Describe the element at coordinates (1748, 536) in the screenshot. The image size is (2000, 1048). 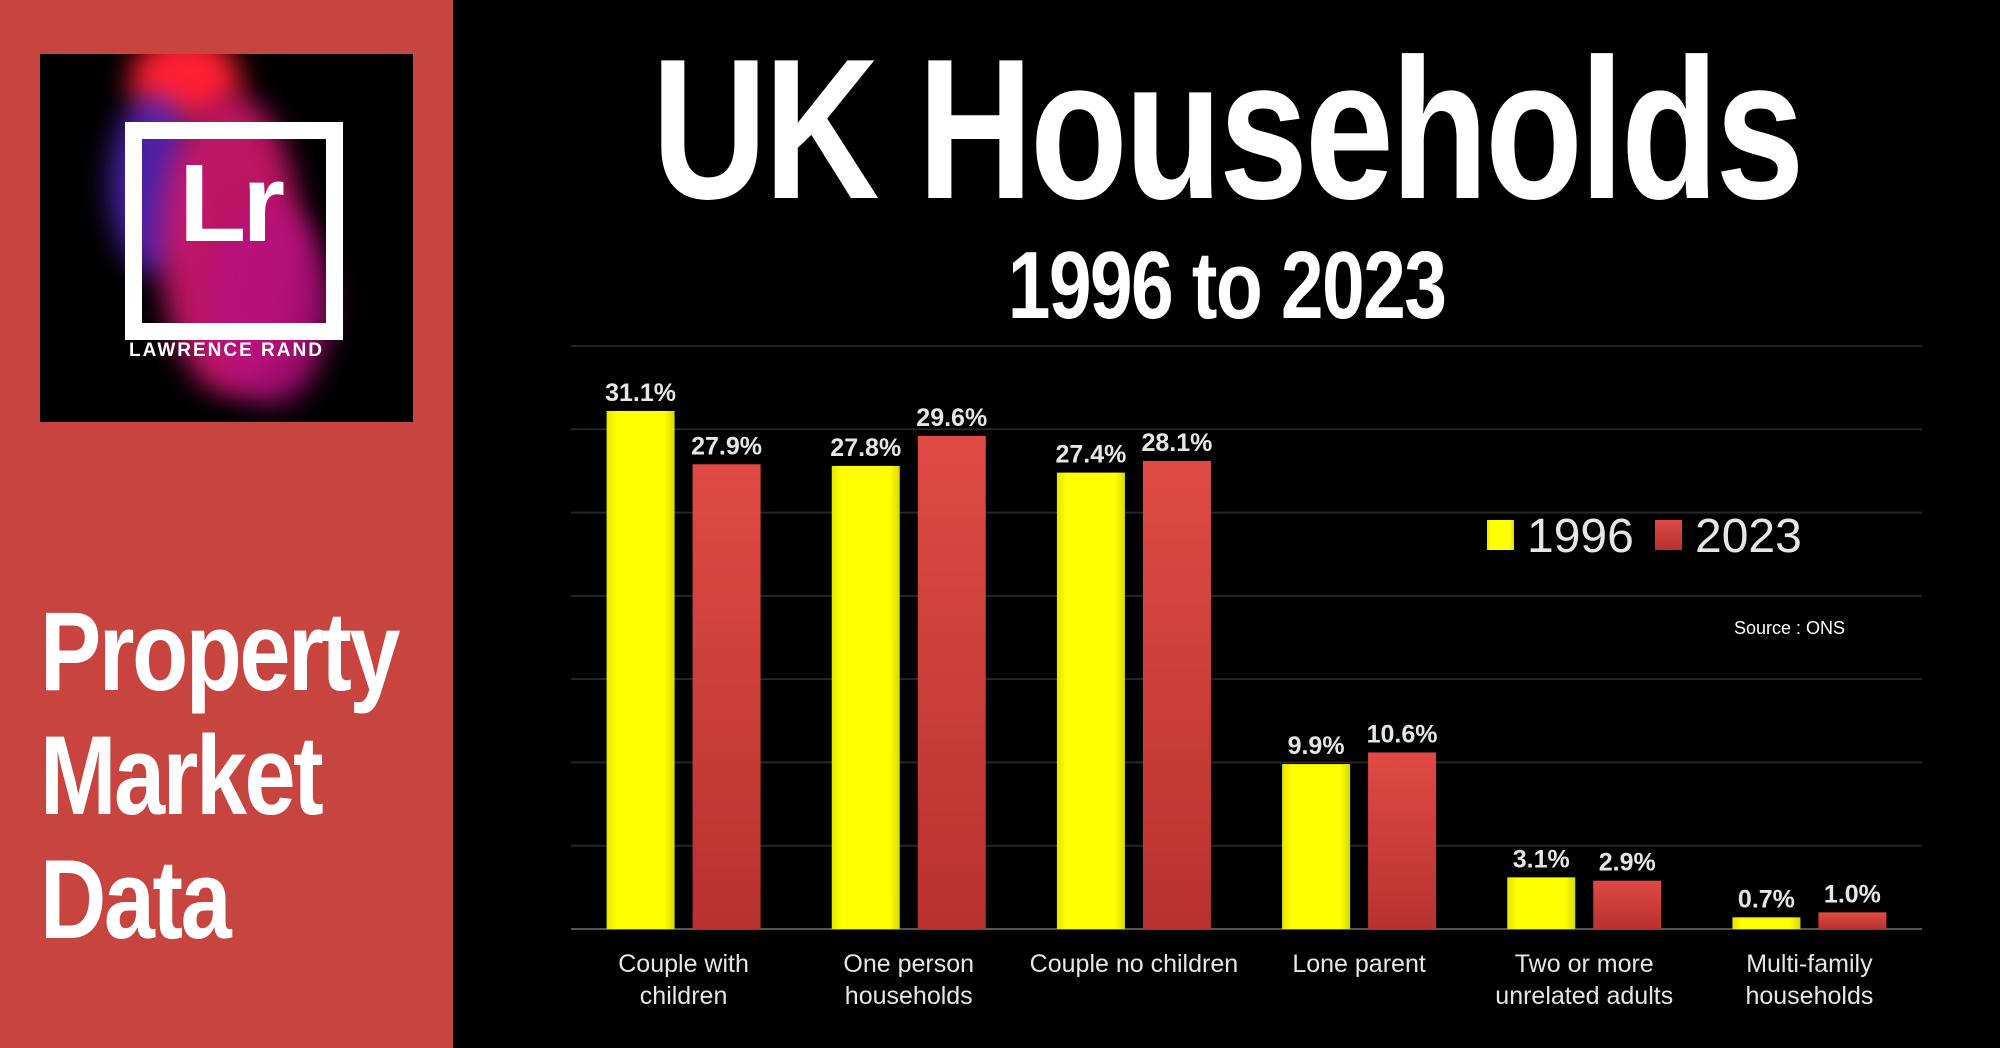
I see `legend-label-2023: 2023` at that location.